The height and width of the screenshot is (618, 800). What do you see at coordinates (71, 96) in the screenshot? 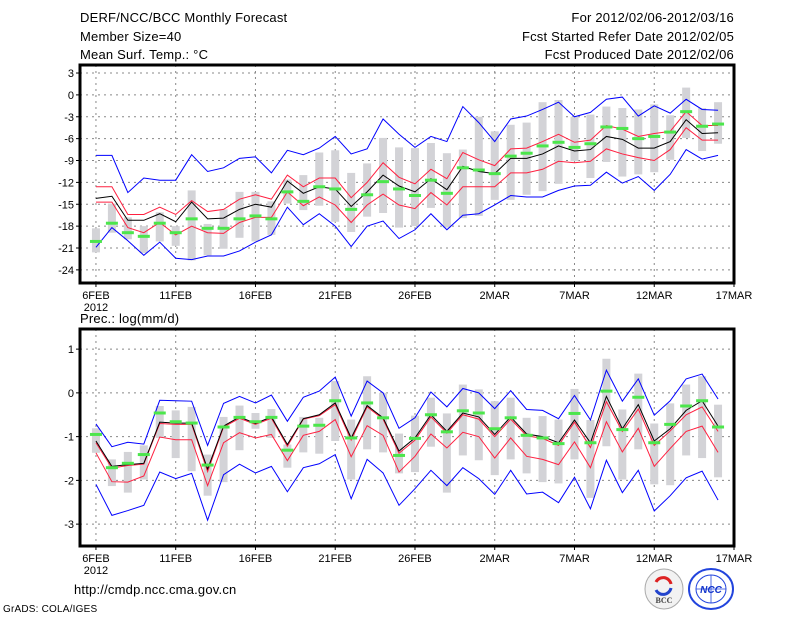
I see `y-tick-label: 0` at bounding box center [71, 96].